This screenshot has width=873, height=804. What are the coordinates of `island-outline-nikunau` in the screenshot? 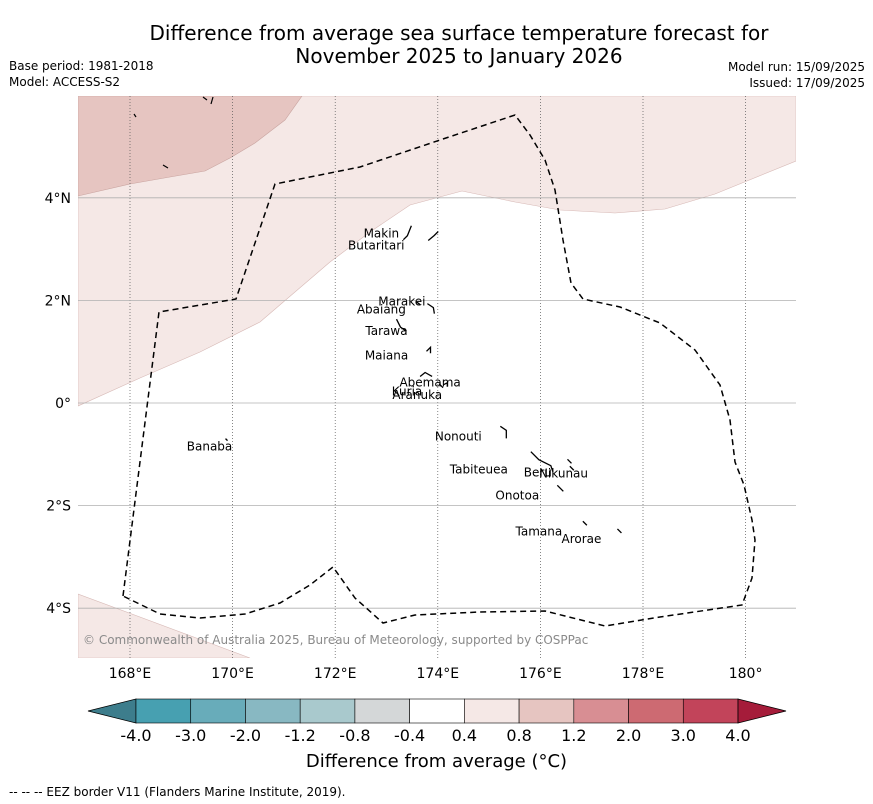 It's located at (569, 461).